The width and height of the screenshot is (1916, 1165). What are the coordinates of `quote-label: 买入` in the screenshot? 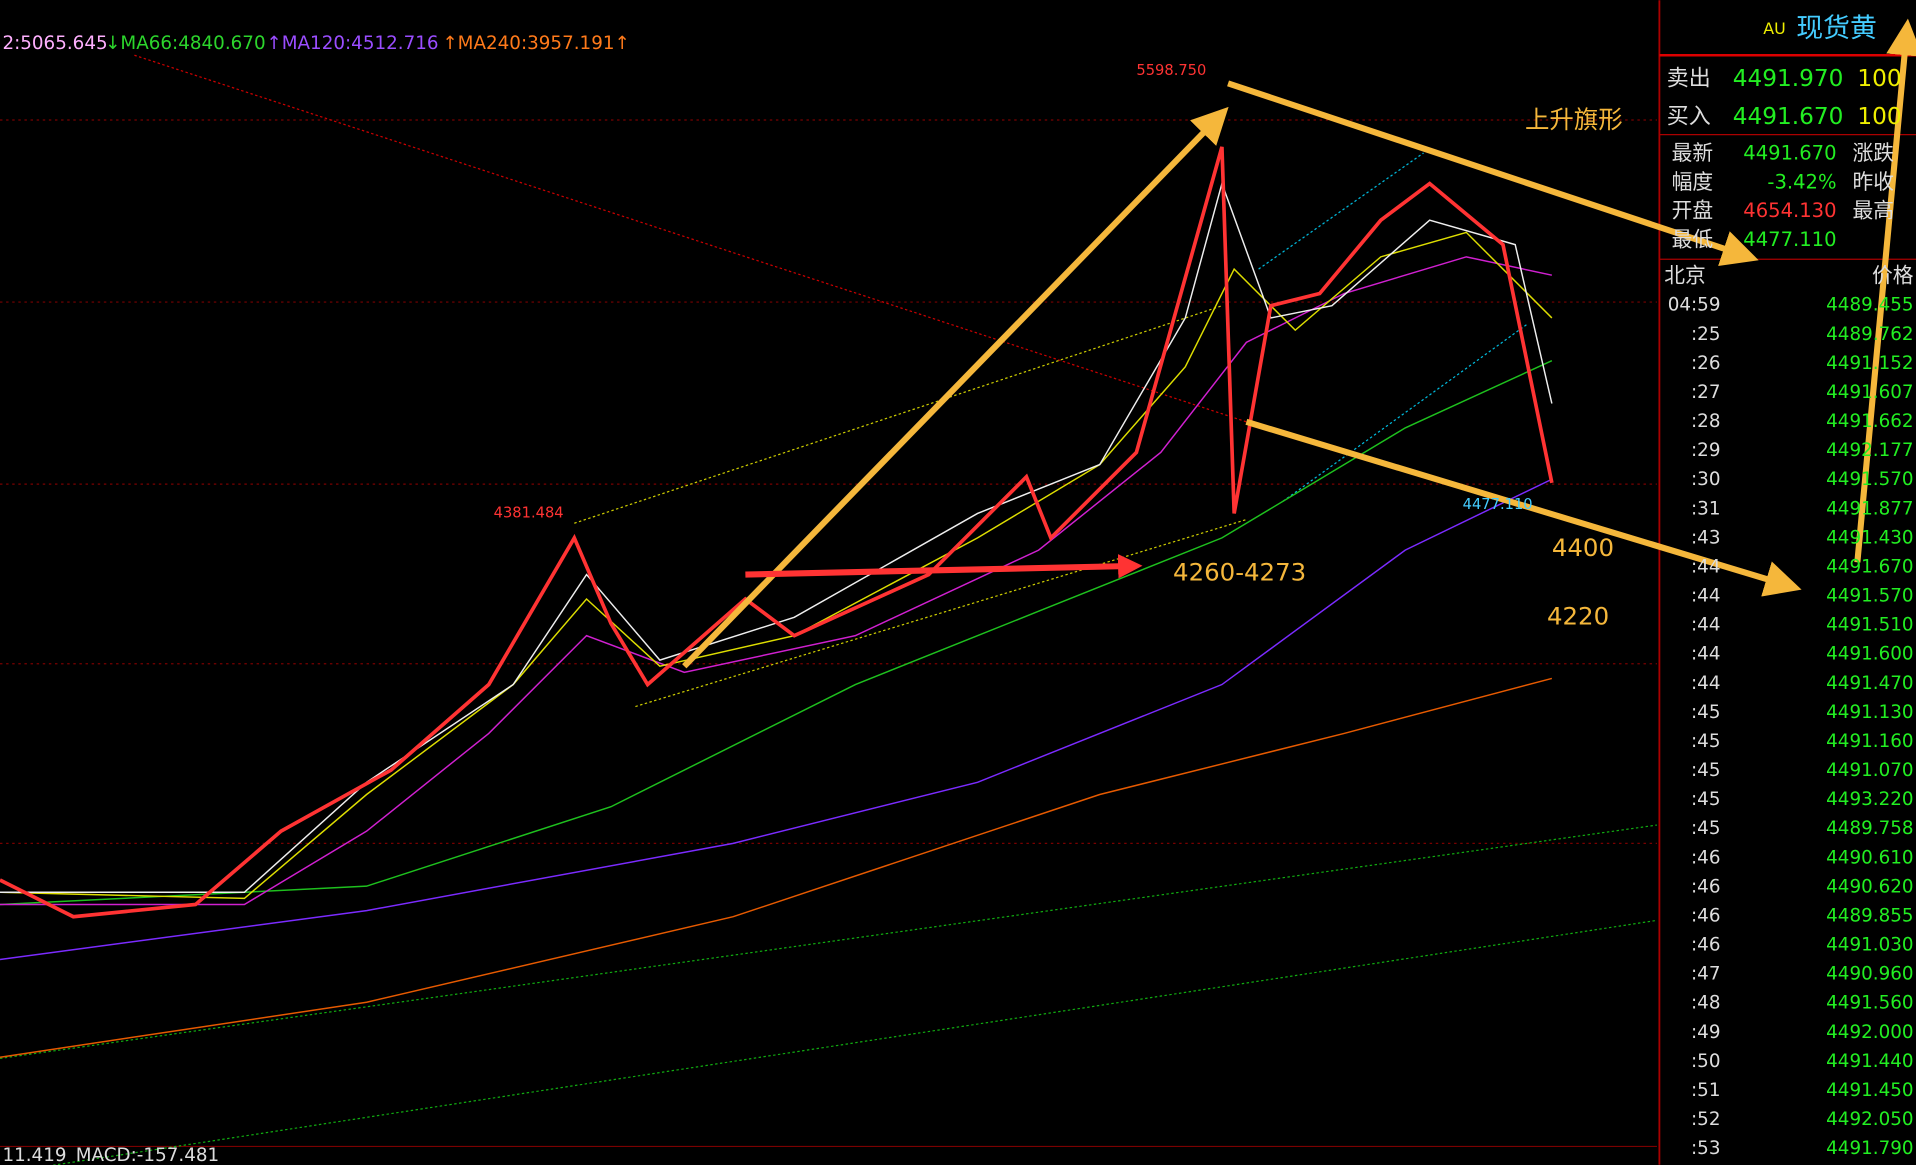 It's located at (1689, 117).